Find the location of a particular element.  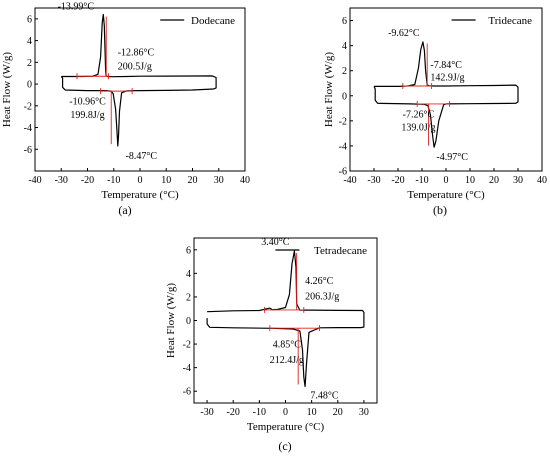

annotation-label: 7.48°C is located at coordinates (324, 396).